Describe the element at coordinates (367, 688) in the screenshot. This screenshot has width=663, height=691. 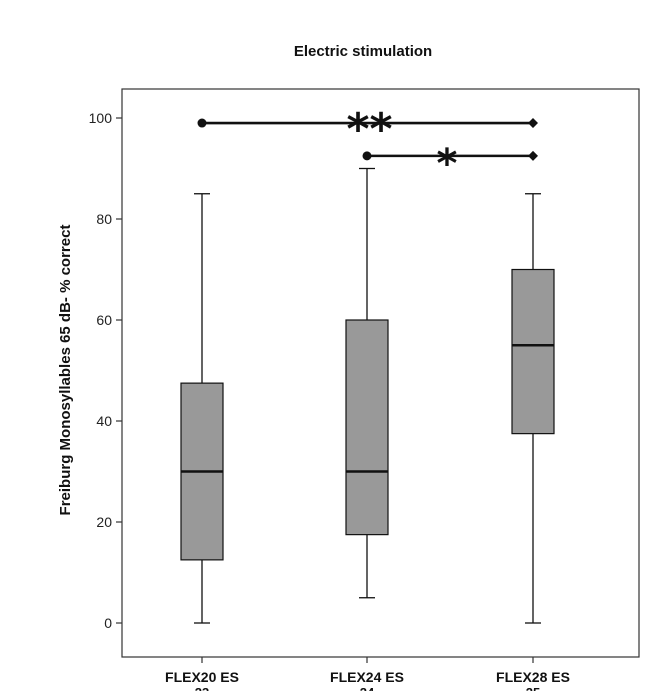
I see `sample-size-label: 24` at that location.